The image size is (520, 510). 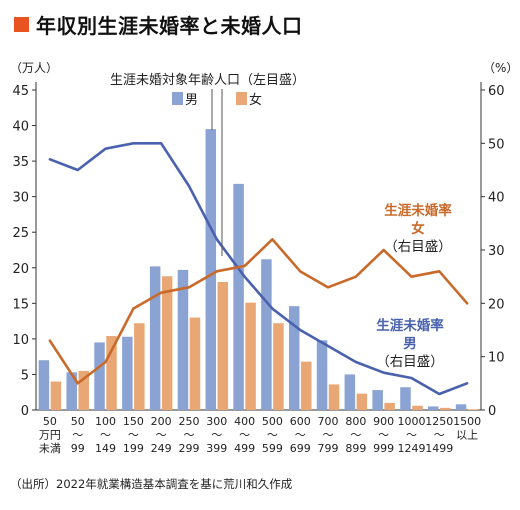 I want to click on right-tick-label: 40, so click(x=496, y=198).